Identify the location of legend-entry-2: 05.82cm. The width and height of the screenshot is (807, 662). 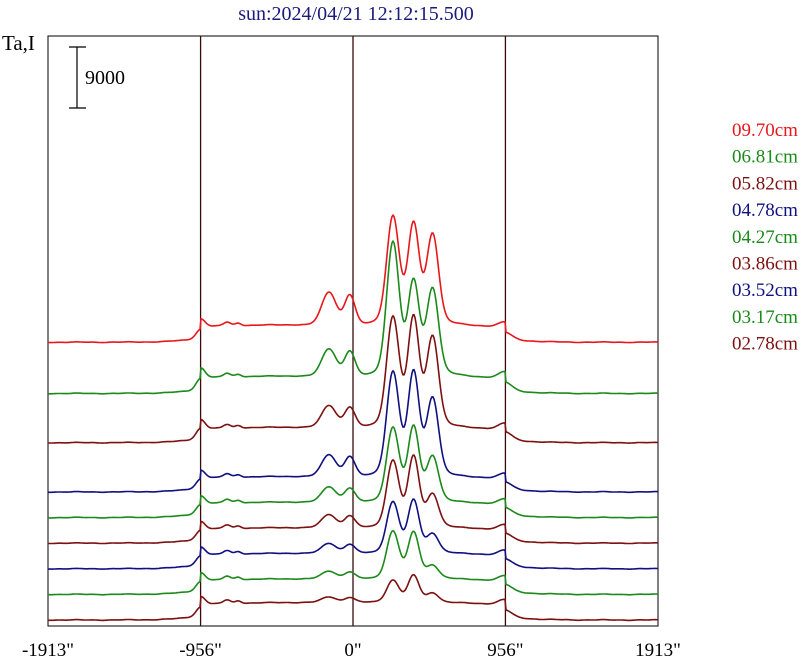
(765, 183).